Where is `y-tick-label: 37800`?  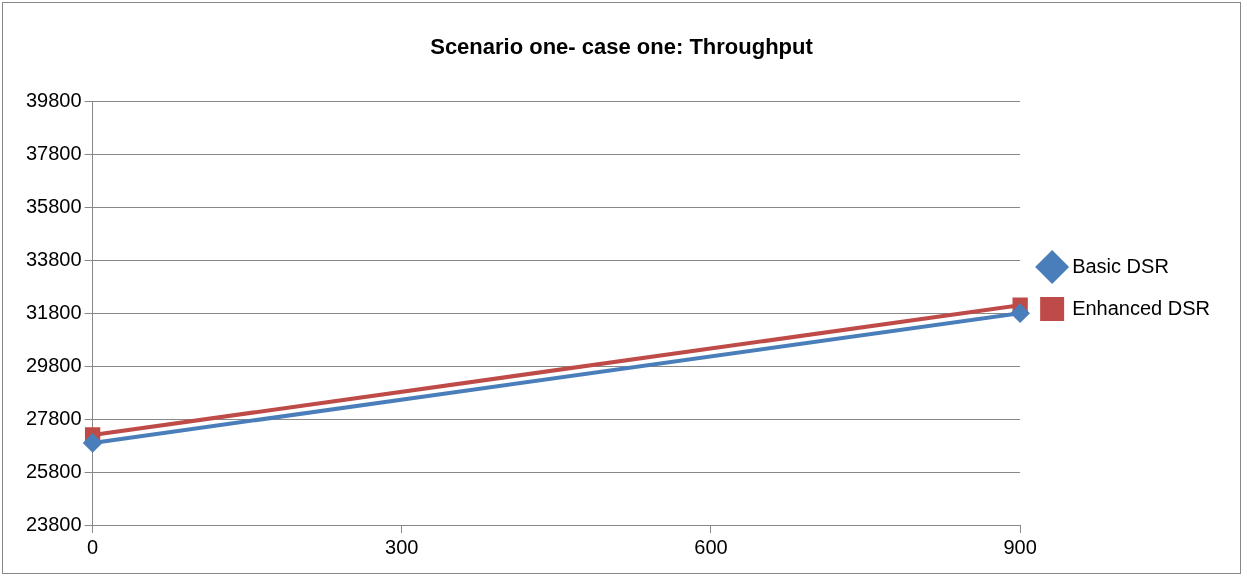
y-tick-label: 37800 is located at coordinates (53, 152).